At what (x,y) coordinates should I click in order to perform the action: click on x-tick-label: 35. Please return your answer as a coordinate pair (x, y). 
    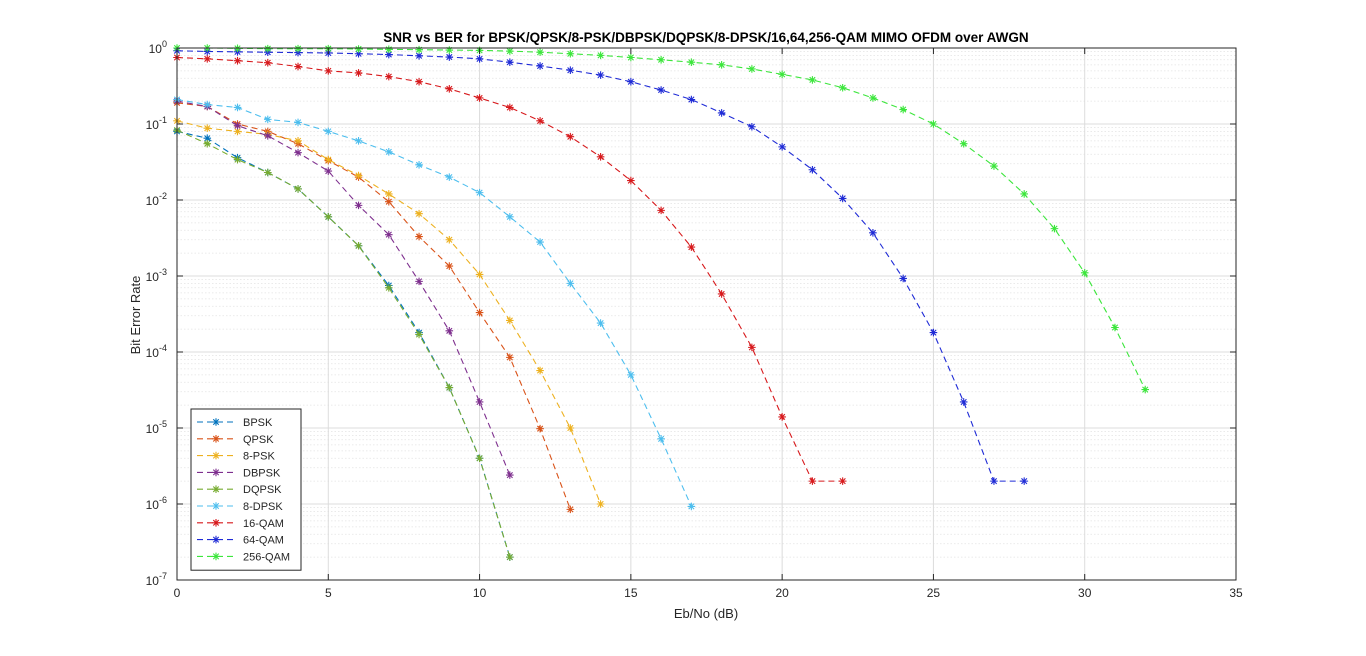
    Looking at the image, I should click on (1236, 593).